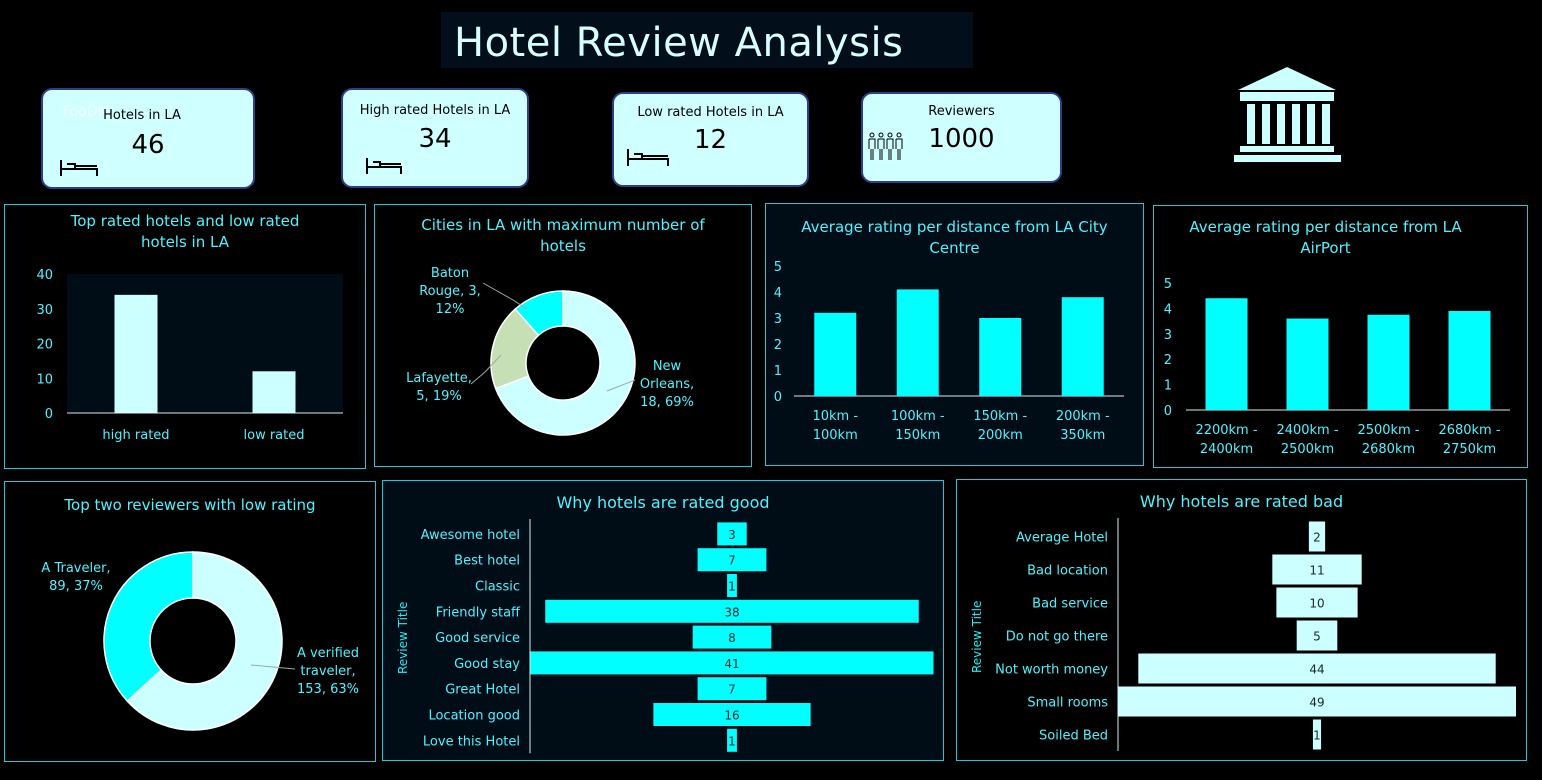 The width and height of the screenshot is (1542, 780). Describe the element at coordinates (710, 139) in the screenshot. I see `kpi-card-low-rated: Low rated Hotels in LA 12` at that location.